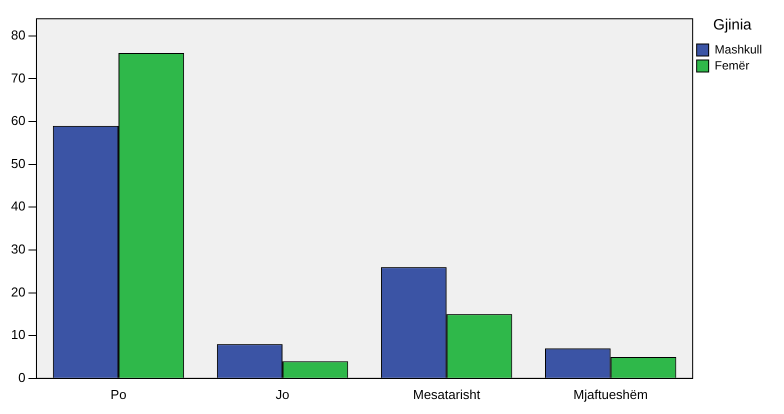 The height and width of the screenshot is (414, 784). Describe the element at coordinates (18, 35) in the screenshot. I see `y-tick-label: 80` at that location.